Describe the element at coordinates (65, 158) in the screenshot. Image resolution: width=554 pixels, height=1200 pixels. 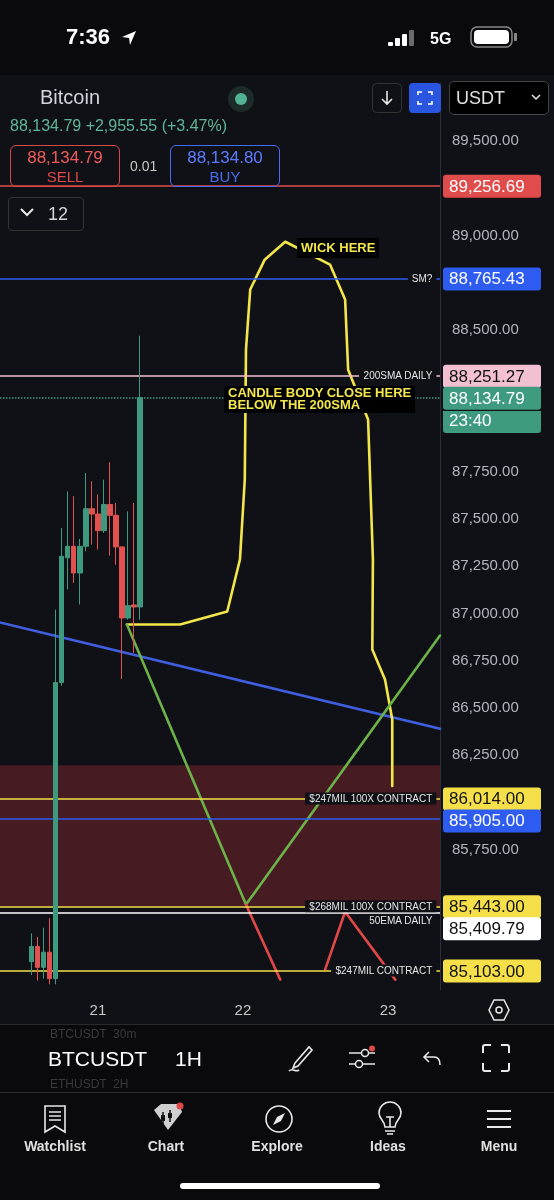
I see `annotation: 88,134.79` at that location.